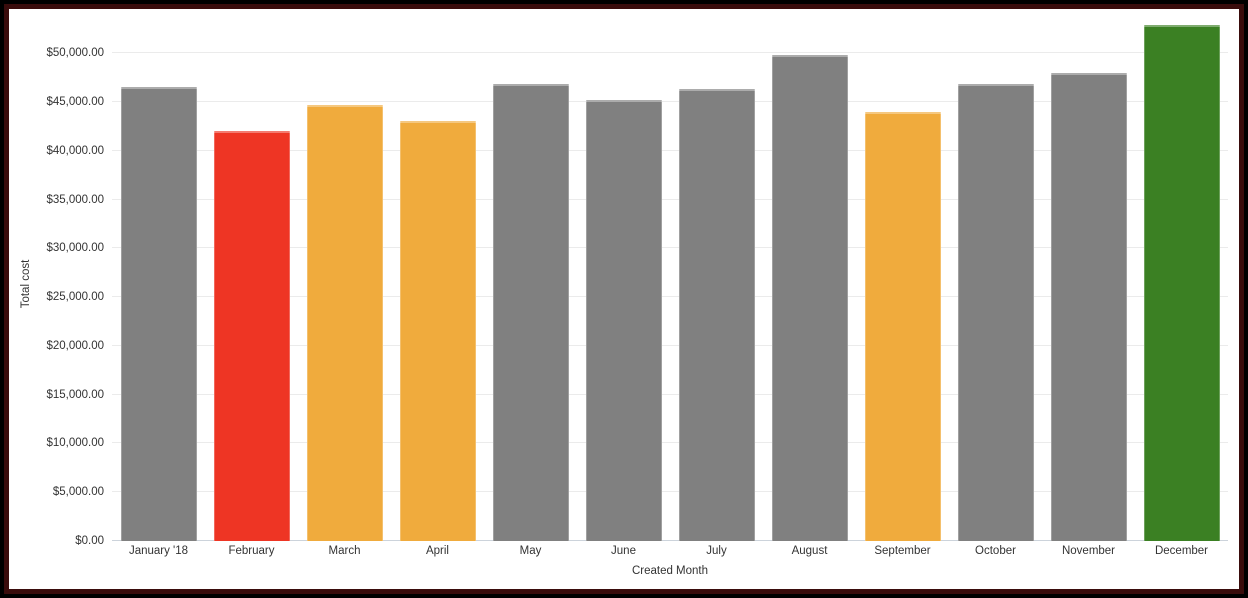 The height and width of the screenshot is (598, 1248). What do you see at coordinates (1089, 307) in the screenshot?
I see `bar-november` at bounding box center [1089, 307].